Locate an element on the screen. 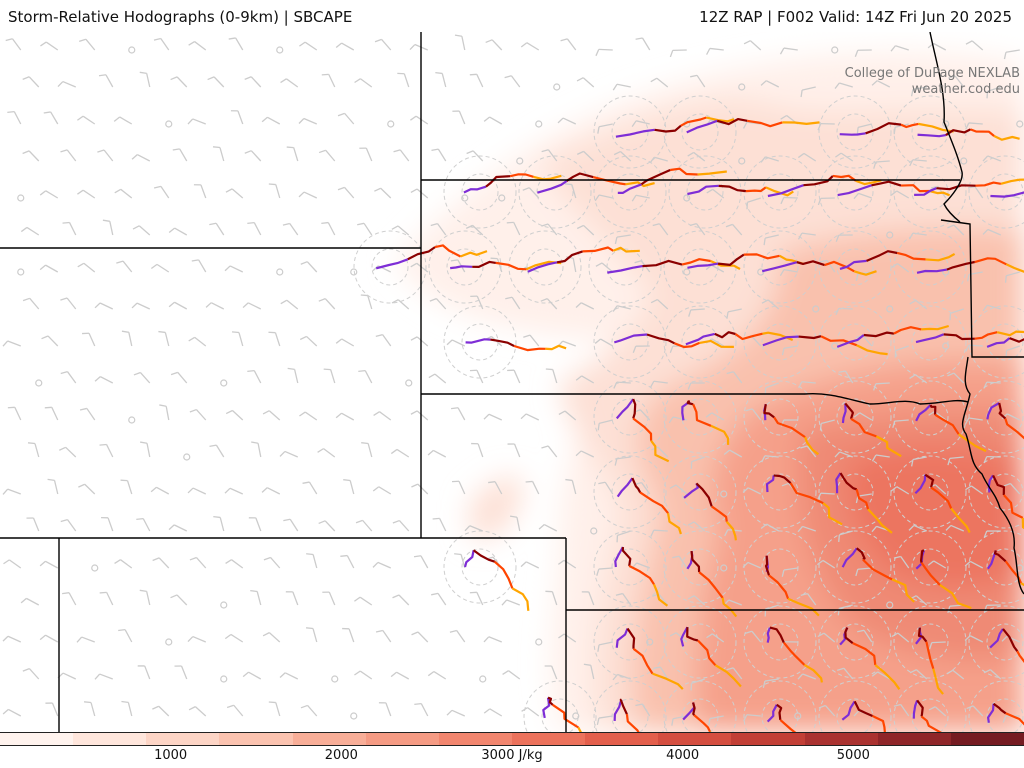 This screenshot has height=768, width=1024. colorbar-tick-label: 5000 is located at coordinates (853, 755).